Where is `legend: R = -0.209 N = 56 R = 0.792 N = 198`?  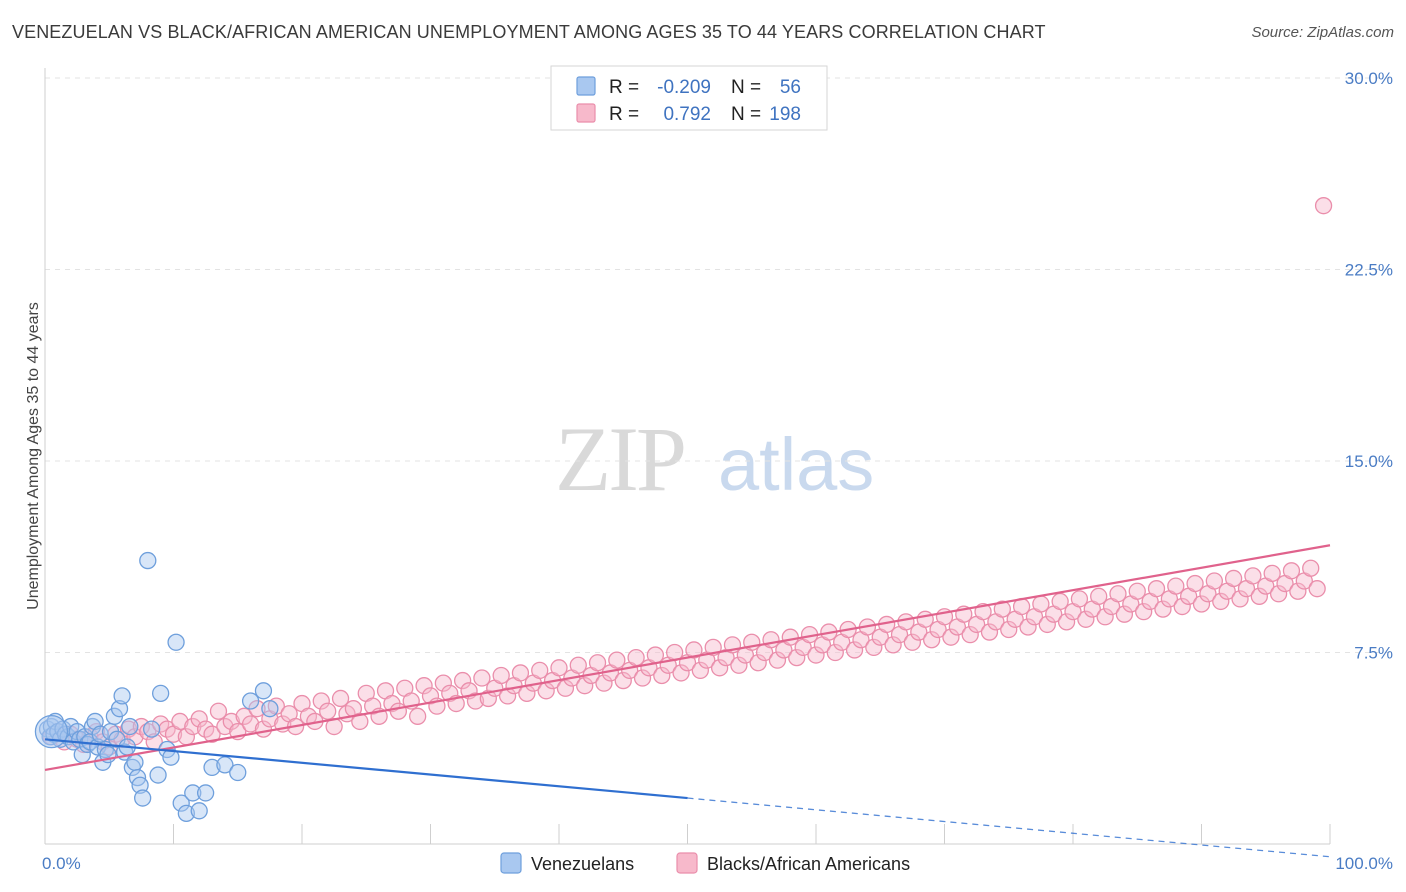 legend: R = -0.209 N = 56 R = 0.792 N = 198 is located at coordinates (689, 98).